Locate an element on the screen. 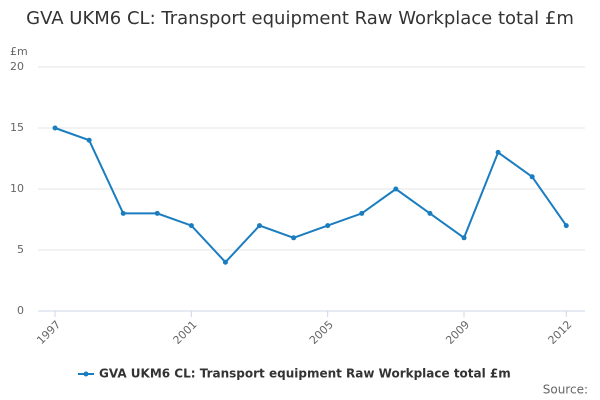  y-tick-label: 20 is located at coordinates (17, 66).